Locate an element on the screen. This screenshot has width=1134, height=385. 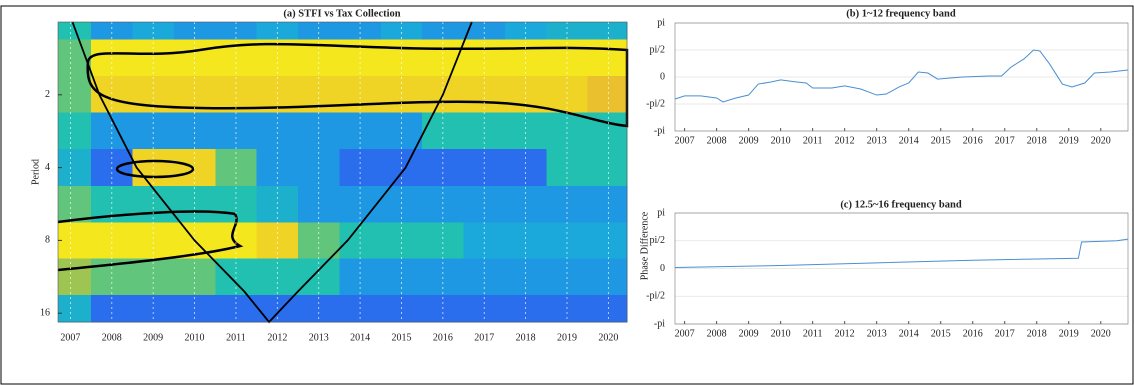
y-tick-label: 16 is located at coordinates (45, 312).